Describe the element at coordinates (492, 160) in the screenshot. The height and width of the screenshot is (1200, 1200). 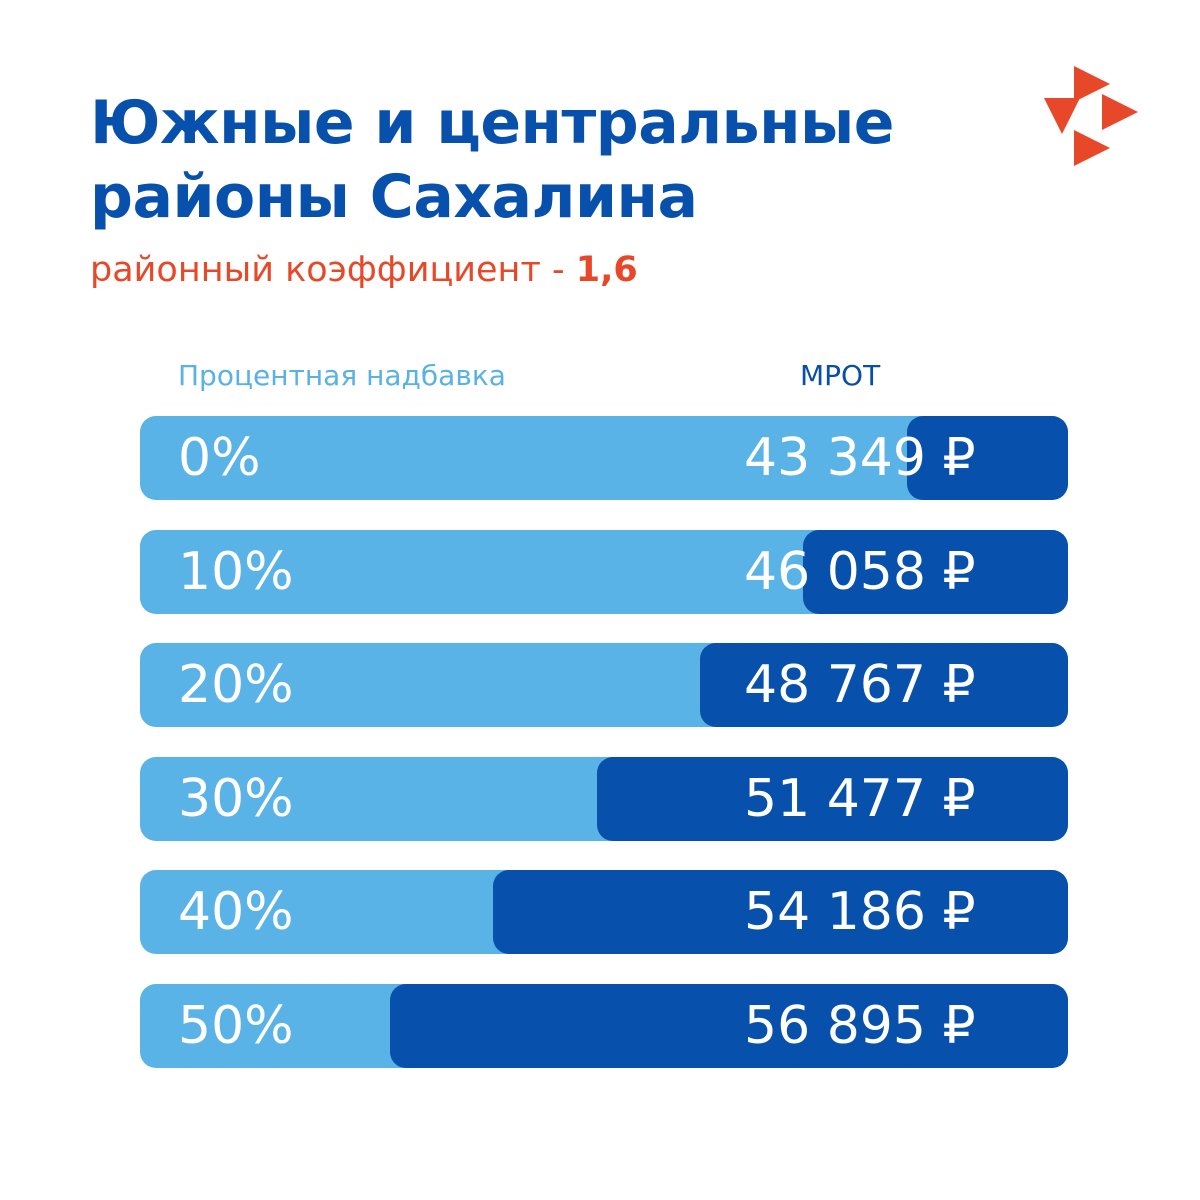
I see `page-title: Южные и центральные районы Сахалина` at that location.